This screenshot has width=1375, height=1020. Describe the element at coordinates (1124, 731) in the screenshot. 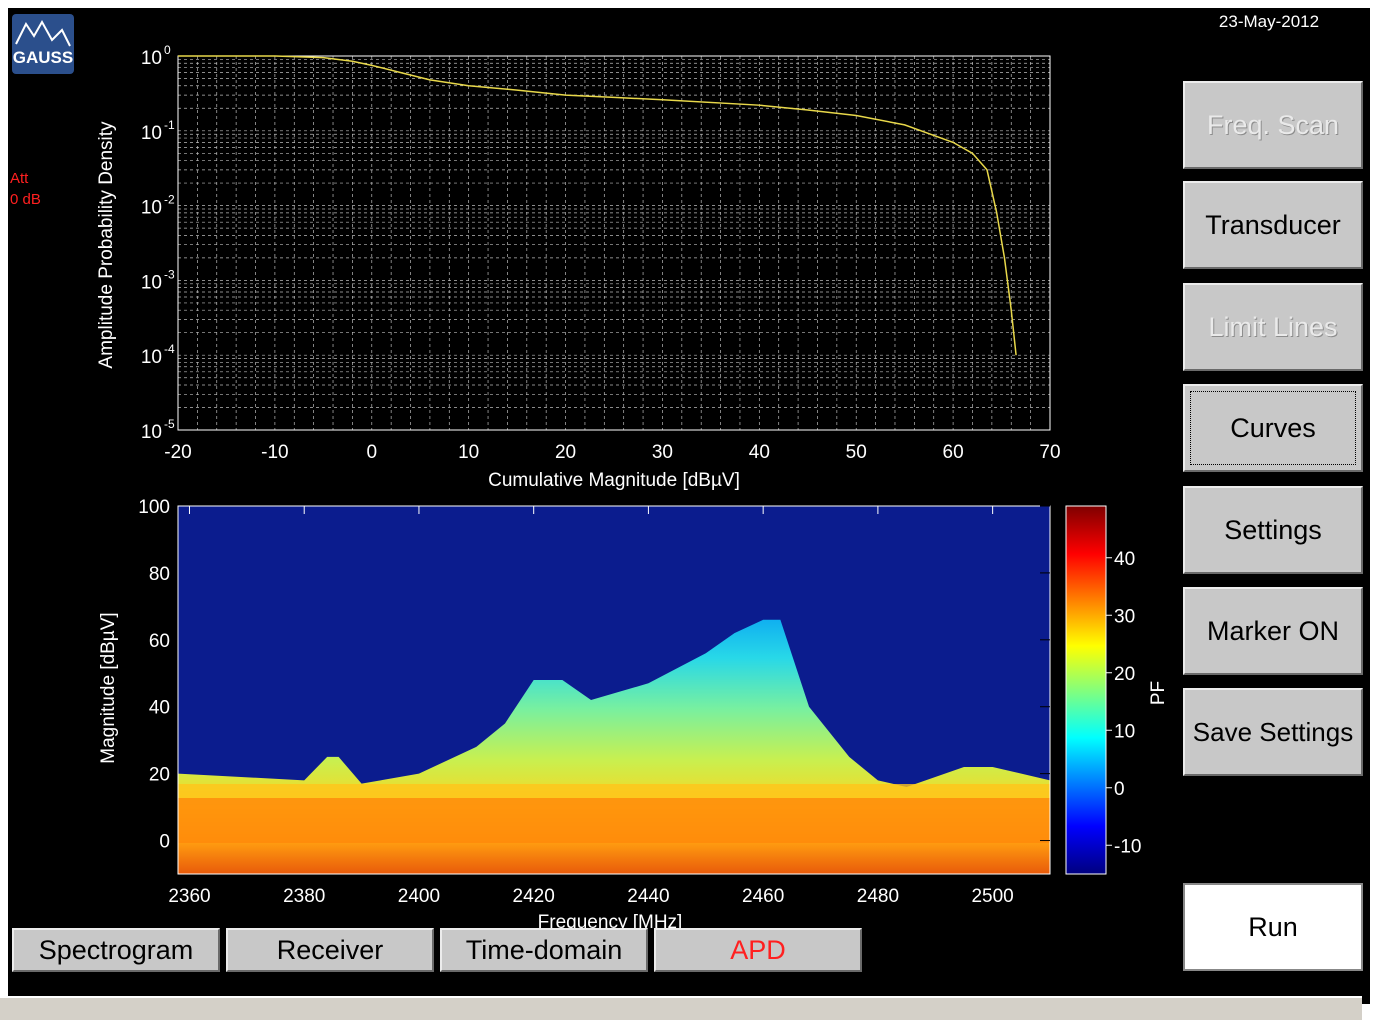

I see `colorbar-tick-label: 10` at that location.